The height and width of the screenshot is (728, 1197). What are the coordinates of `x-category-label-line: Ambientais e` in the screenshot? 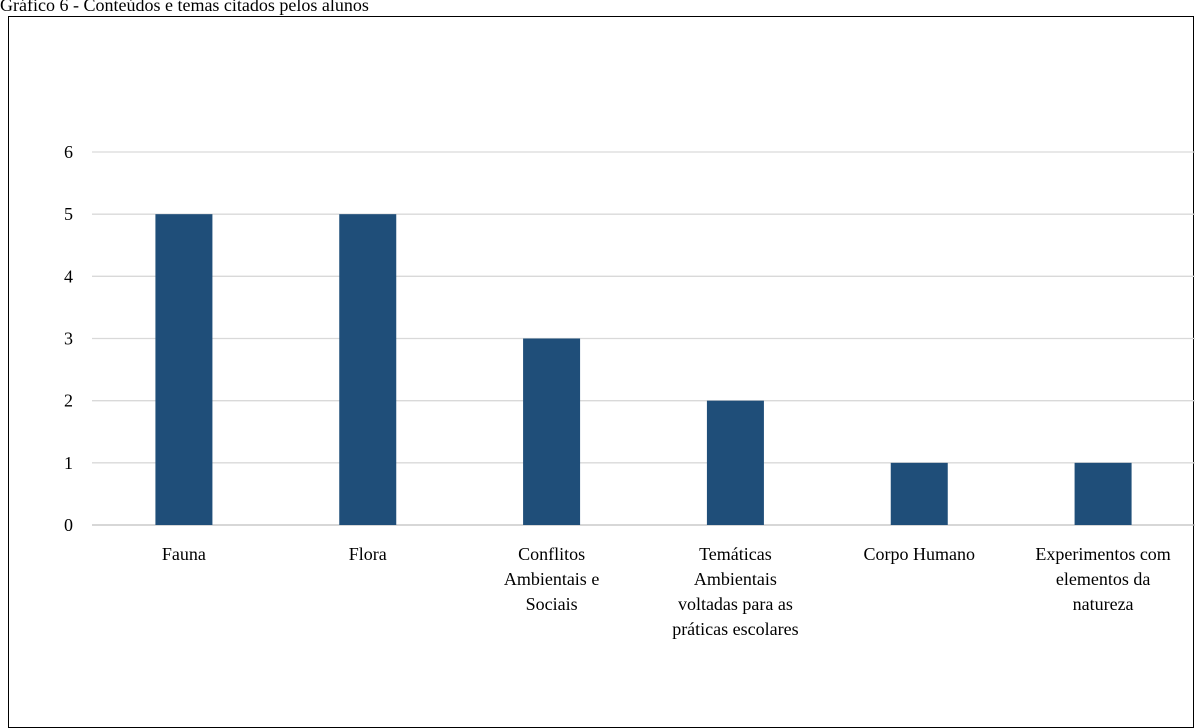 It's located at (551, 579).